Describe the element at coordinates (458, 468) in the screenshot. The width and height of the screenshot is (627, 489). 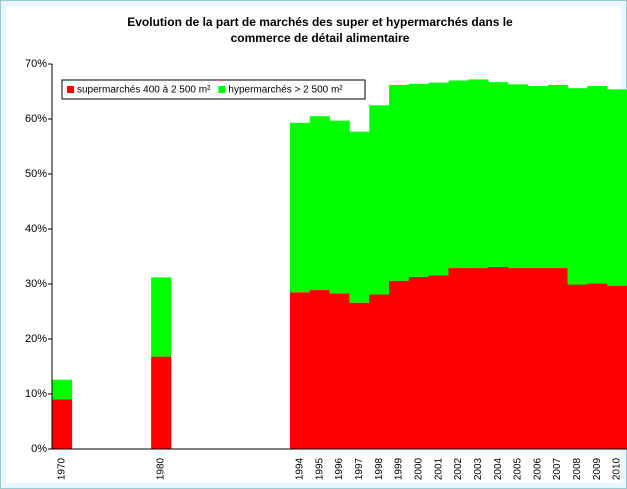
I see `x-tick-label: 2002` at that location.